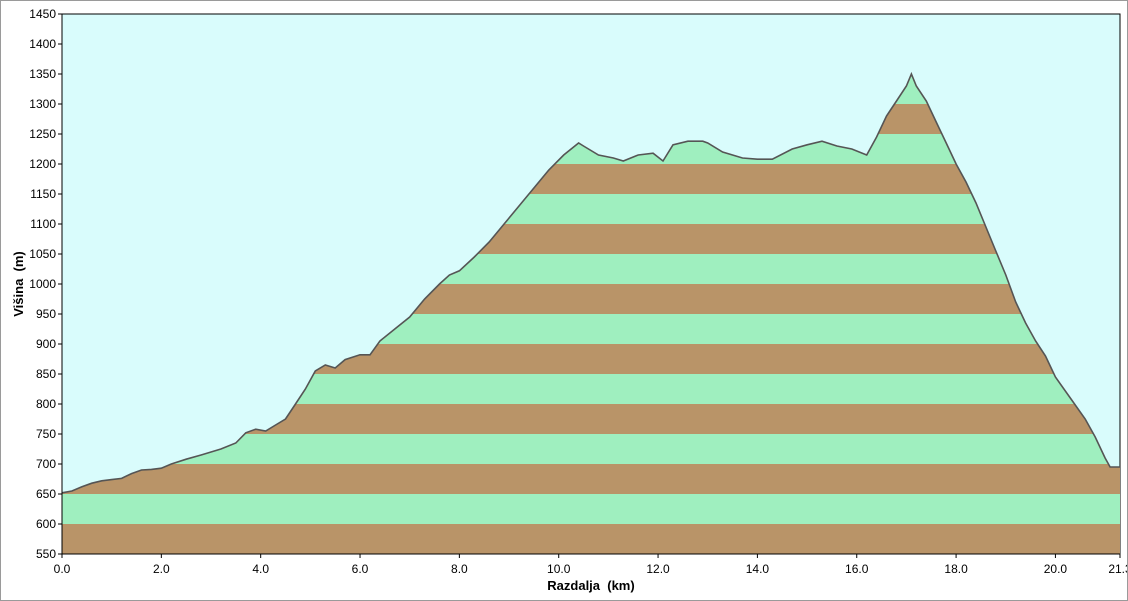 This screenshot has width=1128, height=601. I want to click on x-tick-label: 21.3, so click(1117, 569).